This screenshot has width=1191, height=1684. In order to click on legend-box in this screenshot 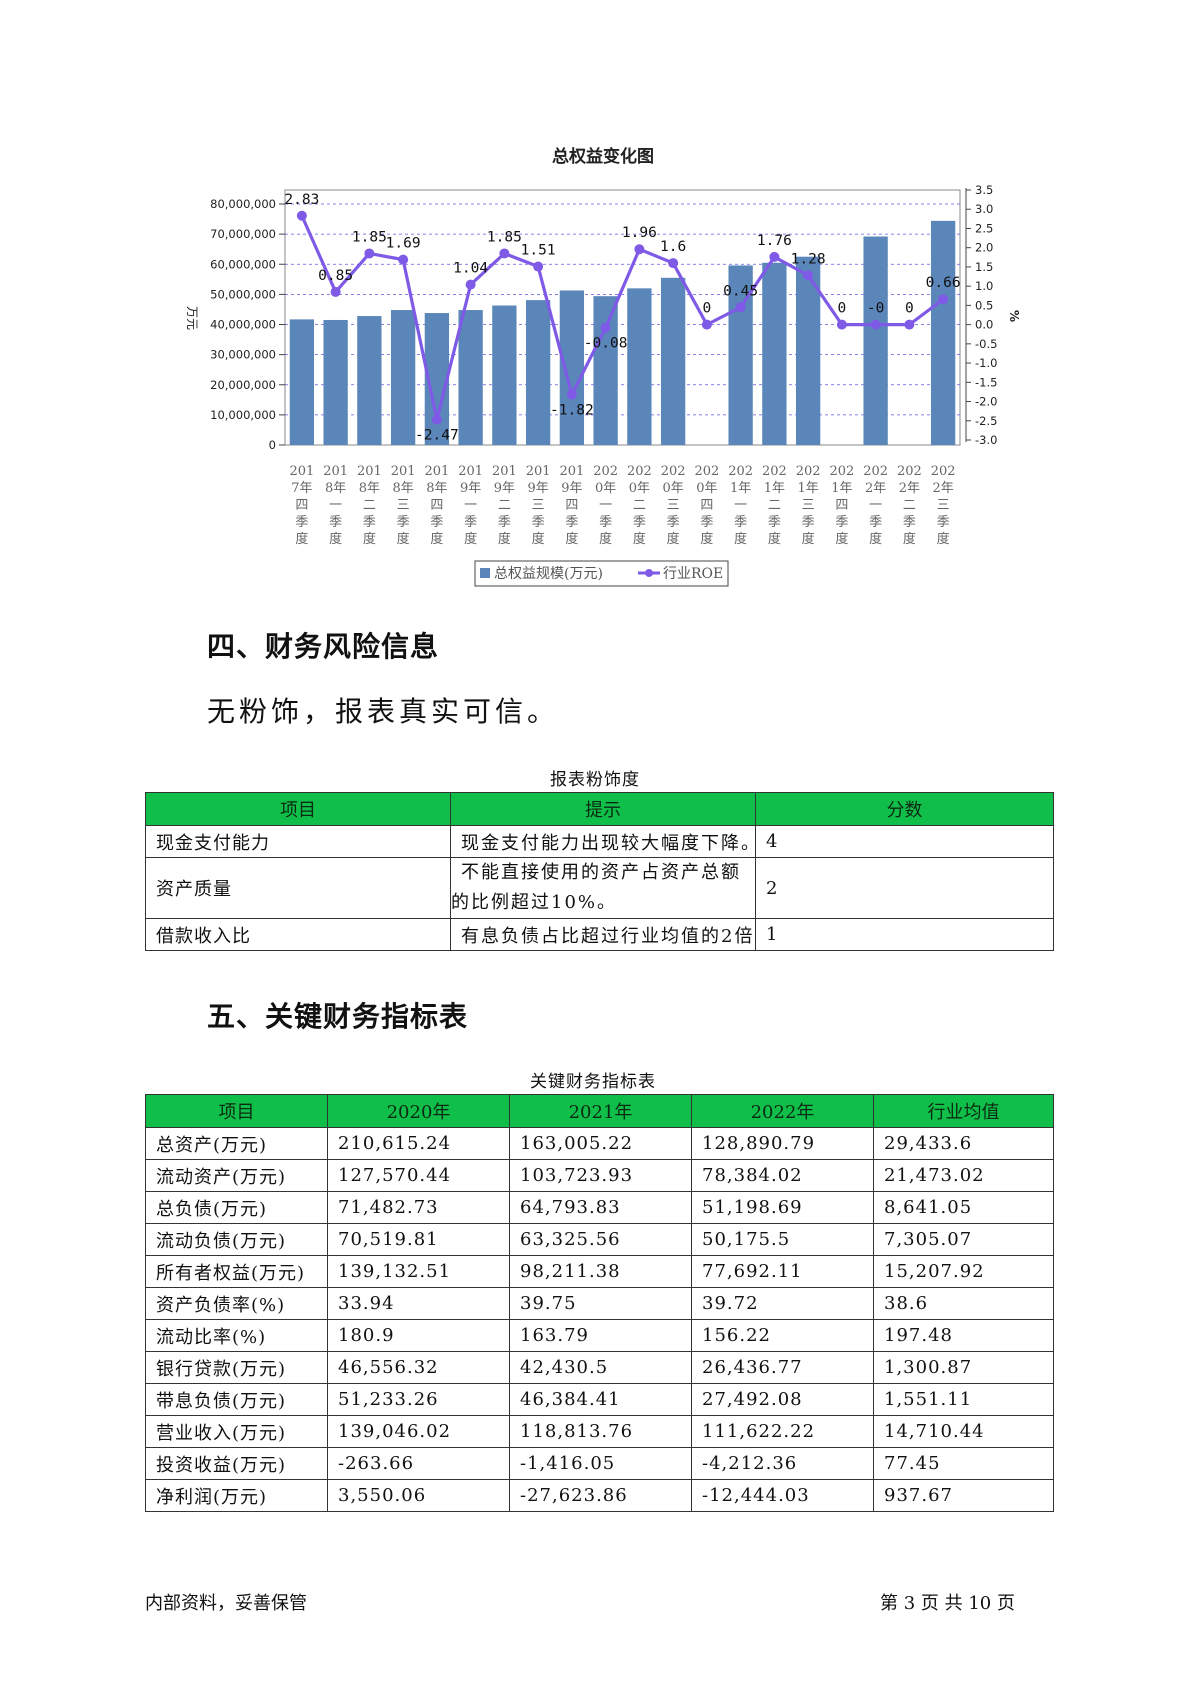, I will do `click(601, 573)`.